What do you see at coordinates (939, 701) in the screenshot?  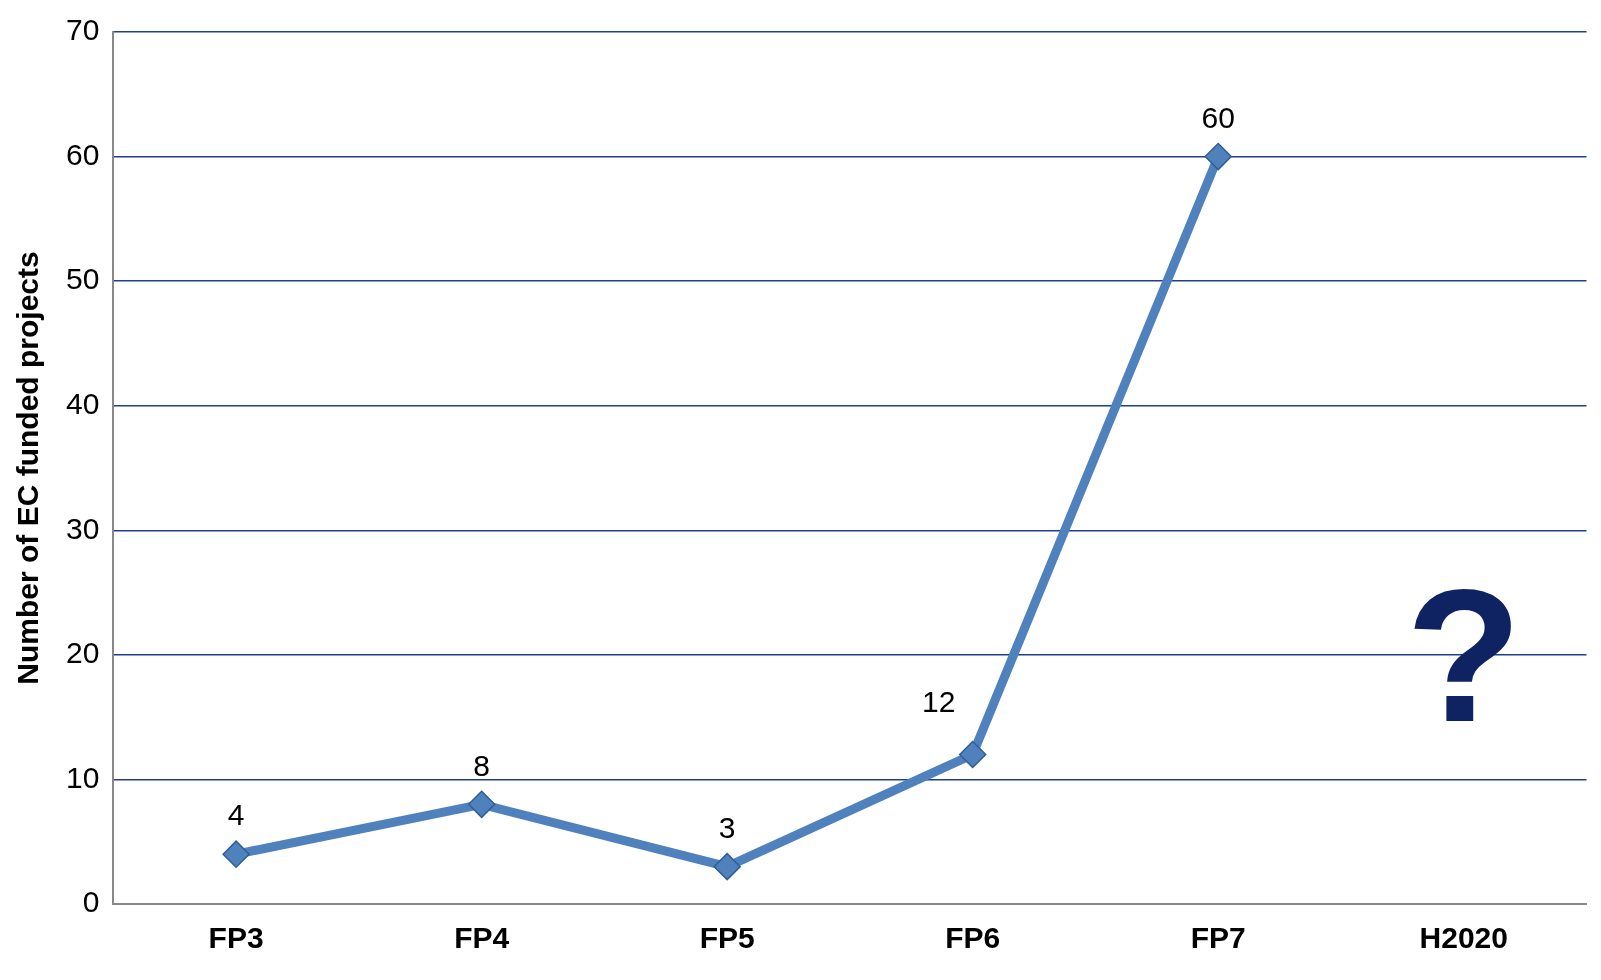 I see `data-label: 12` at bounding box center [939, 701].